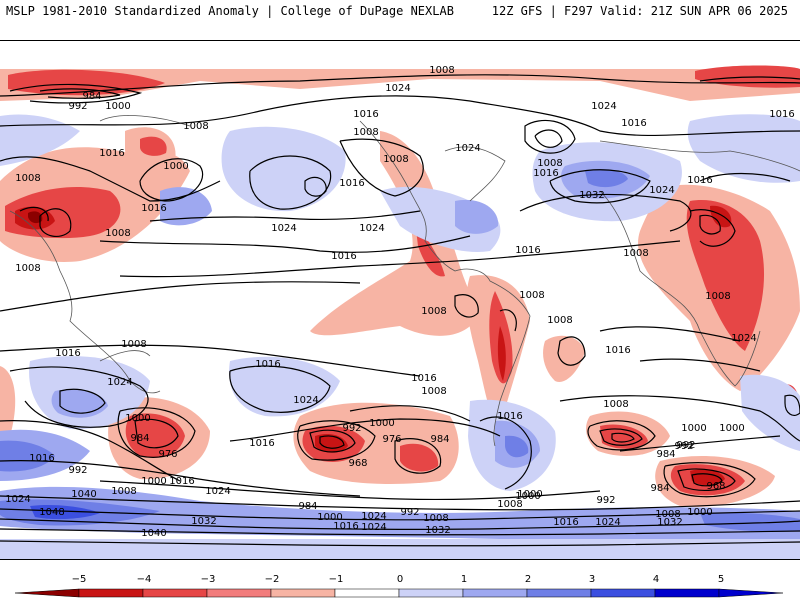  What do you see at coordinates (51, 512) in the screenshot?
I see `isobar-label: 1048` at bounding box center [51, 512].